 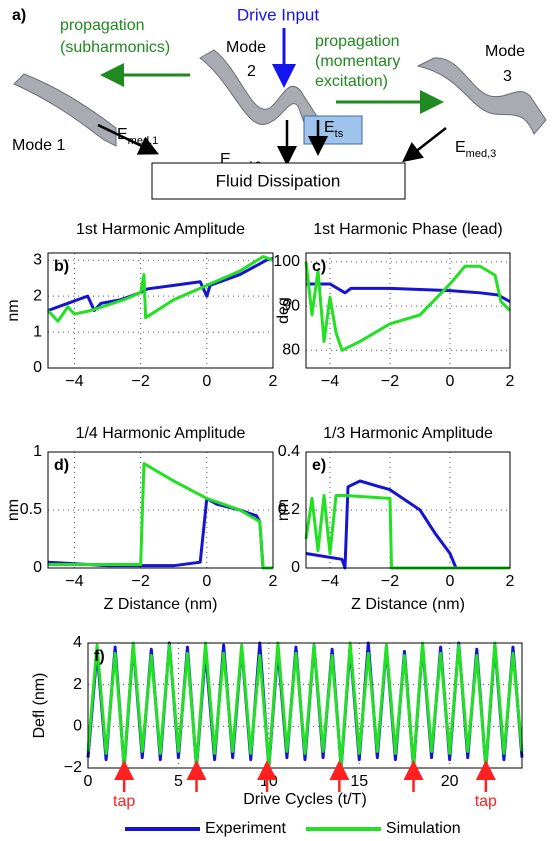 What do you see at coordinates (351, 81) in the screenshot?
I see `propagation-label: excitation)` at bounding box center [351, 81].